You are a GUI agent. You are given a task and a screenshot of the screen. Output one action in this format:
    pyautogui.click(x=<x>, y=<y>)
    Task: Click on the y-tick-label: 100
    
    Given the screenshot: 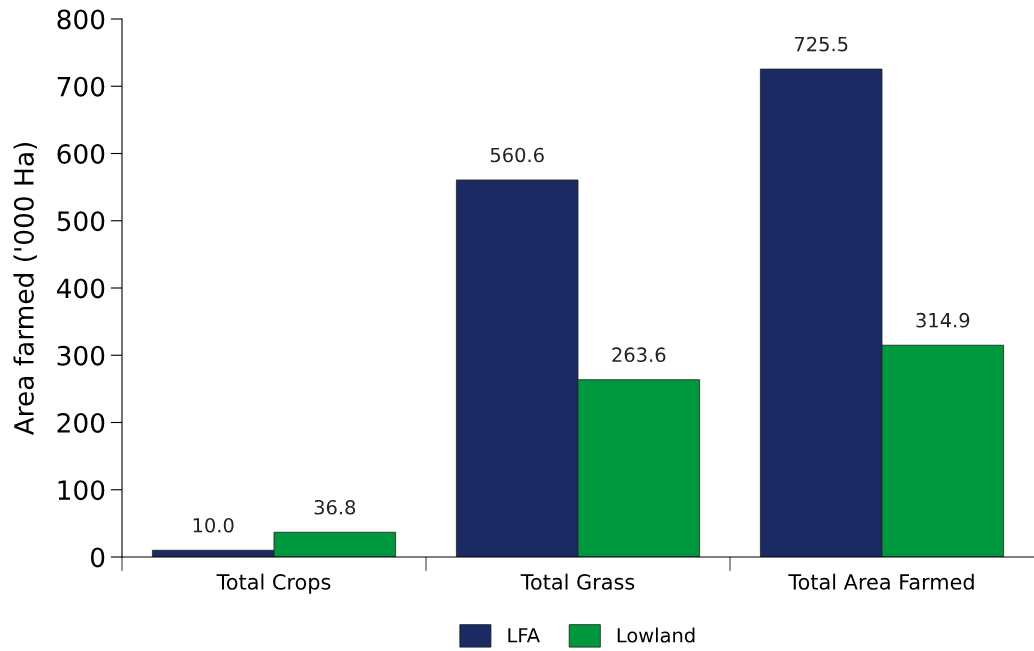 What is the action you would take?
    pyautogui.click(x=81, y=490)
    